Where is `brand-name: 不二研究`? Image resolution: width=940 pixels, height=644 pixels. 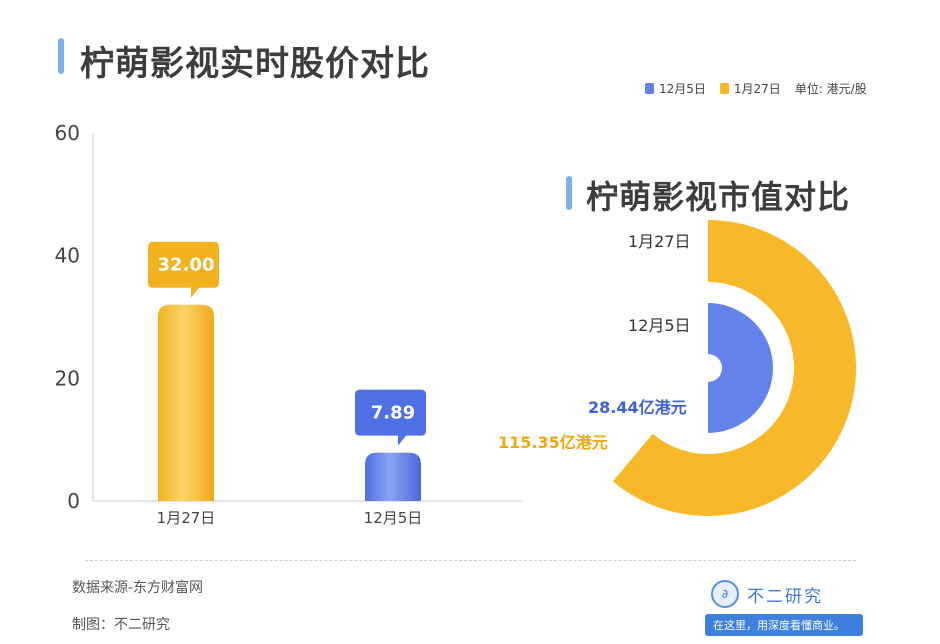 brand-name: 不二研究 is located at coordinates (785, 596).